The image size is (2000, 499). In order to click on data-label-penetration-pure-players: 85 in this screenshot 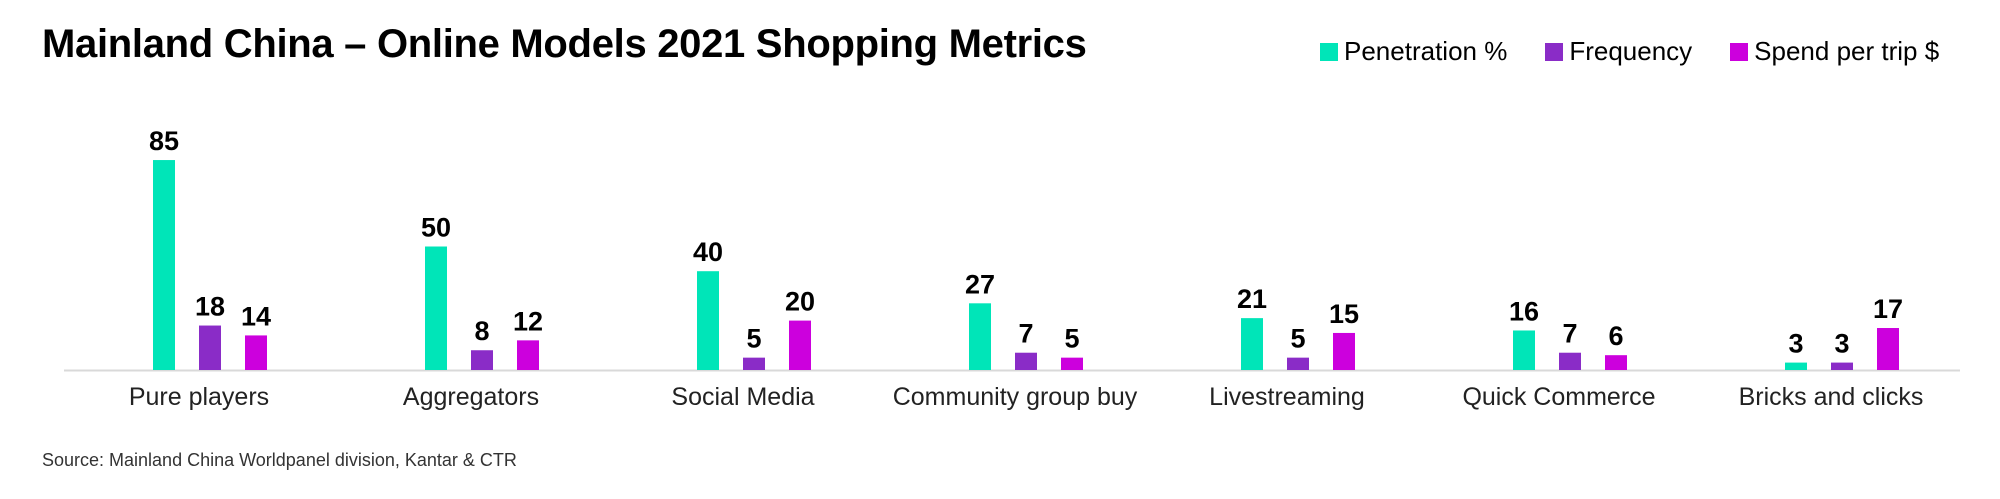, I will do `click(164, 141)`.